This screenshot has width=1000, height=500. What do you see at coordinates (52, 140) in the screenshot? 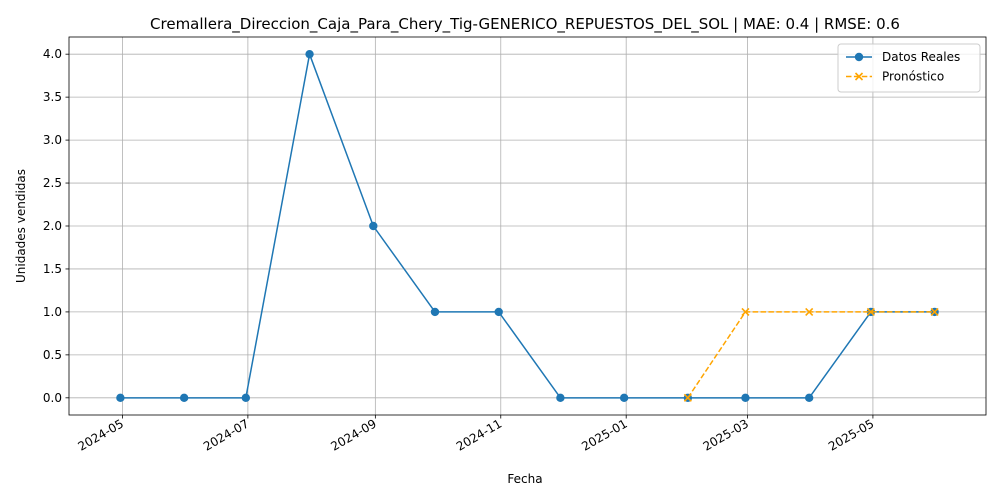
I see `y-tick-label: 3.0` at bounding box center [52, 140].